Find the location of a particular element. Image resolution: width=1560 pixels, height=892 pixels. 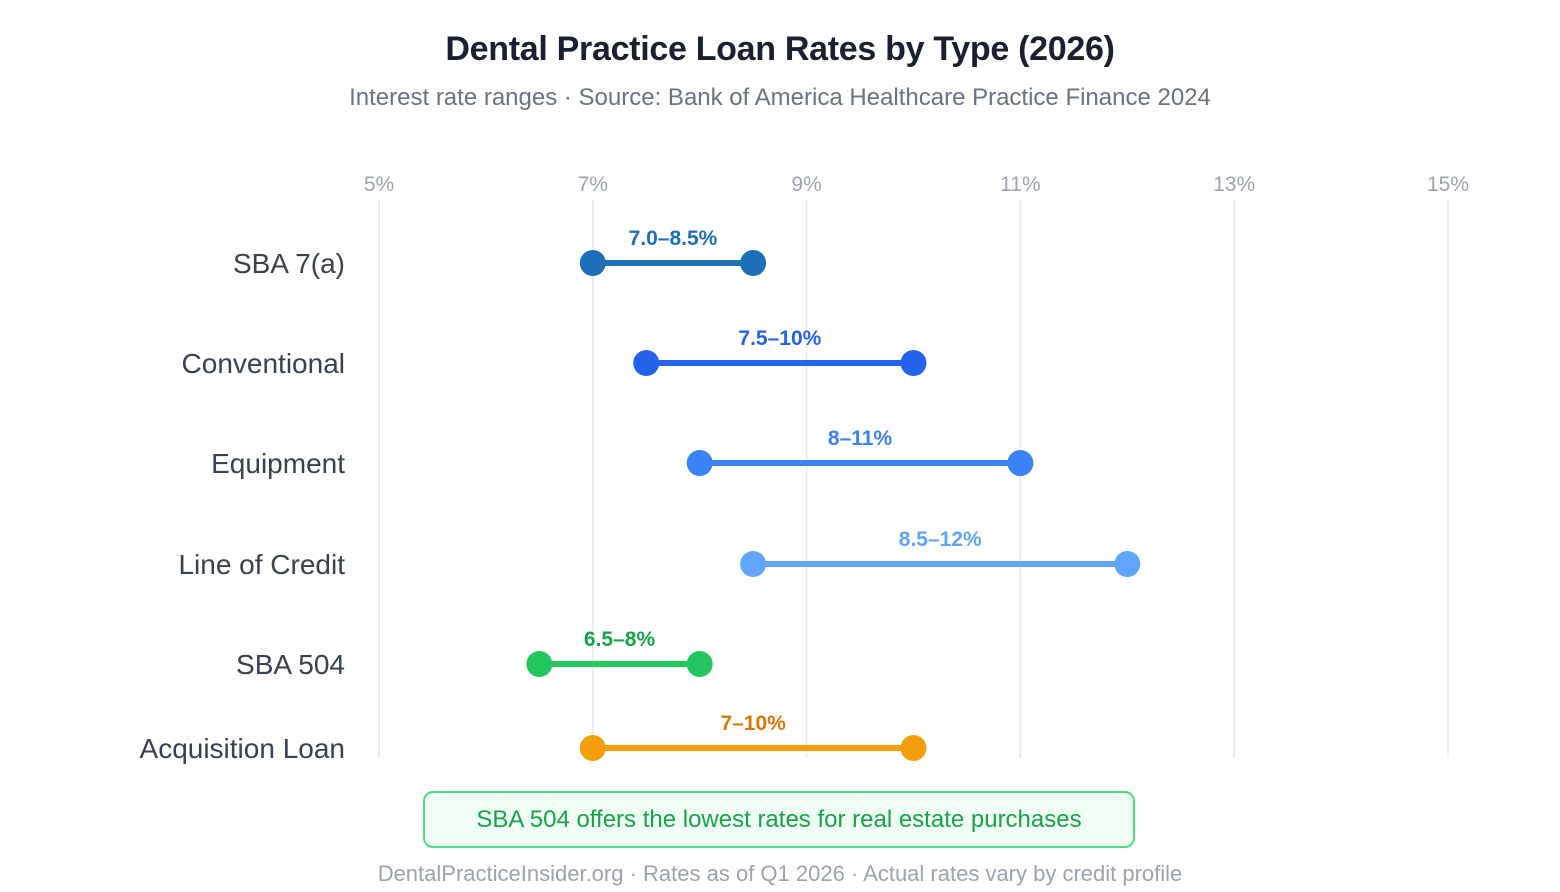

category-label: SBA 7(a) is located at coordinates (289, 263).